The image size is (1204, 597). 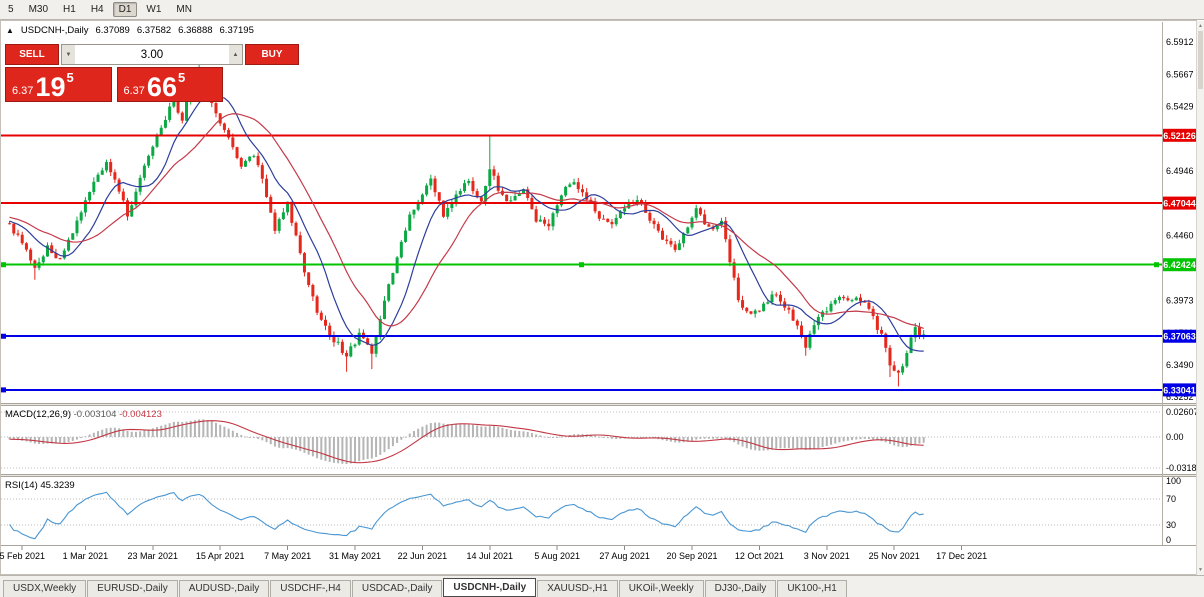 What do you see at coordinates (50, 87) in the screenshot?
I see `bid-price-big: 19` at bounding box center [50, 87].